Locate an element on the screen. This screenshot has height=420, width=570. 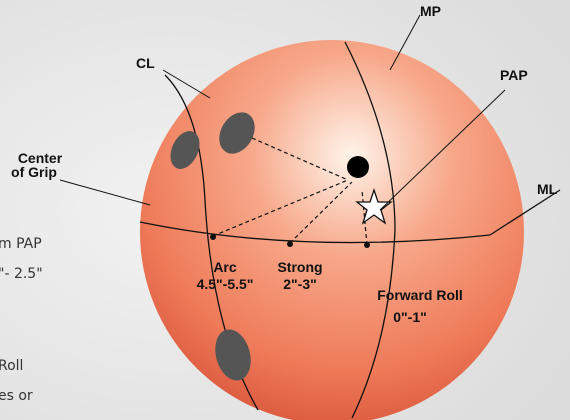
side-text: m PAP is located at coordinates (21, 244).